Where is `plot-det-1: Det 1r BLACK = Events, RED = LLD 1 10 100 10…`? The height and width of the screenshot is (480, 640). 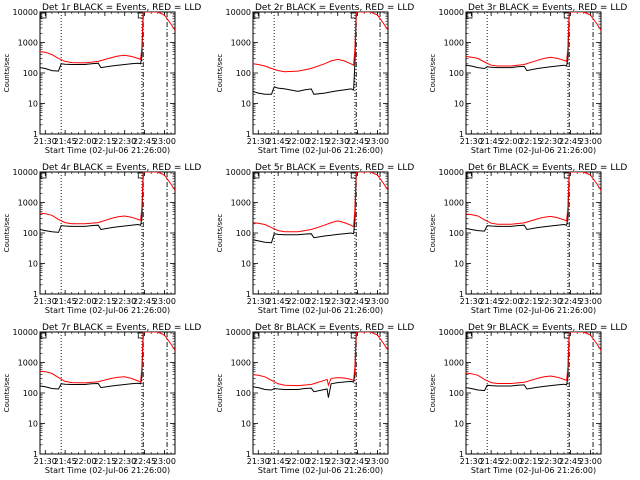
plot-det-1: Det 1r BLACK = Events, RED = LLD 1 10 100 10… is located at coordinates (102, 79).